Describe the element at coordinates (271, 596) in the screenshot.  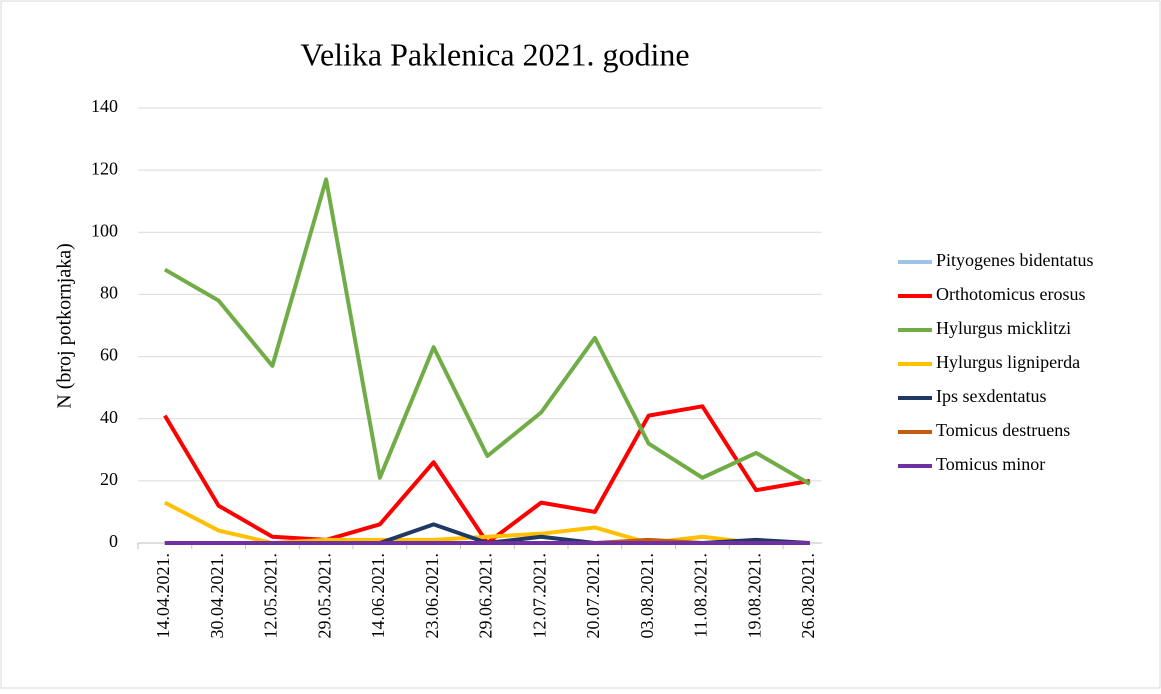
I see `x-tick-label: 12.05.2021.` at that location.